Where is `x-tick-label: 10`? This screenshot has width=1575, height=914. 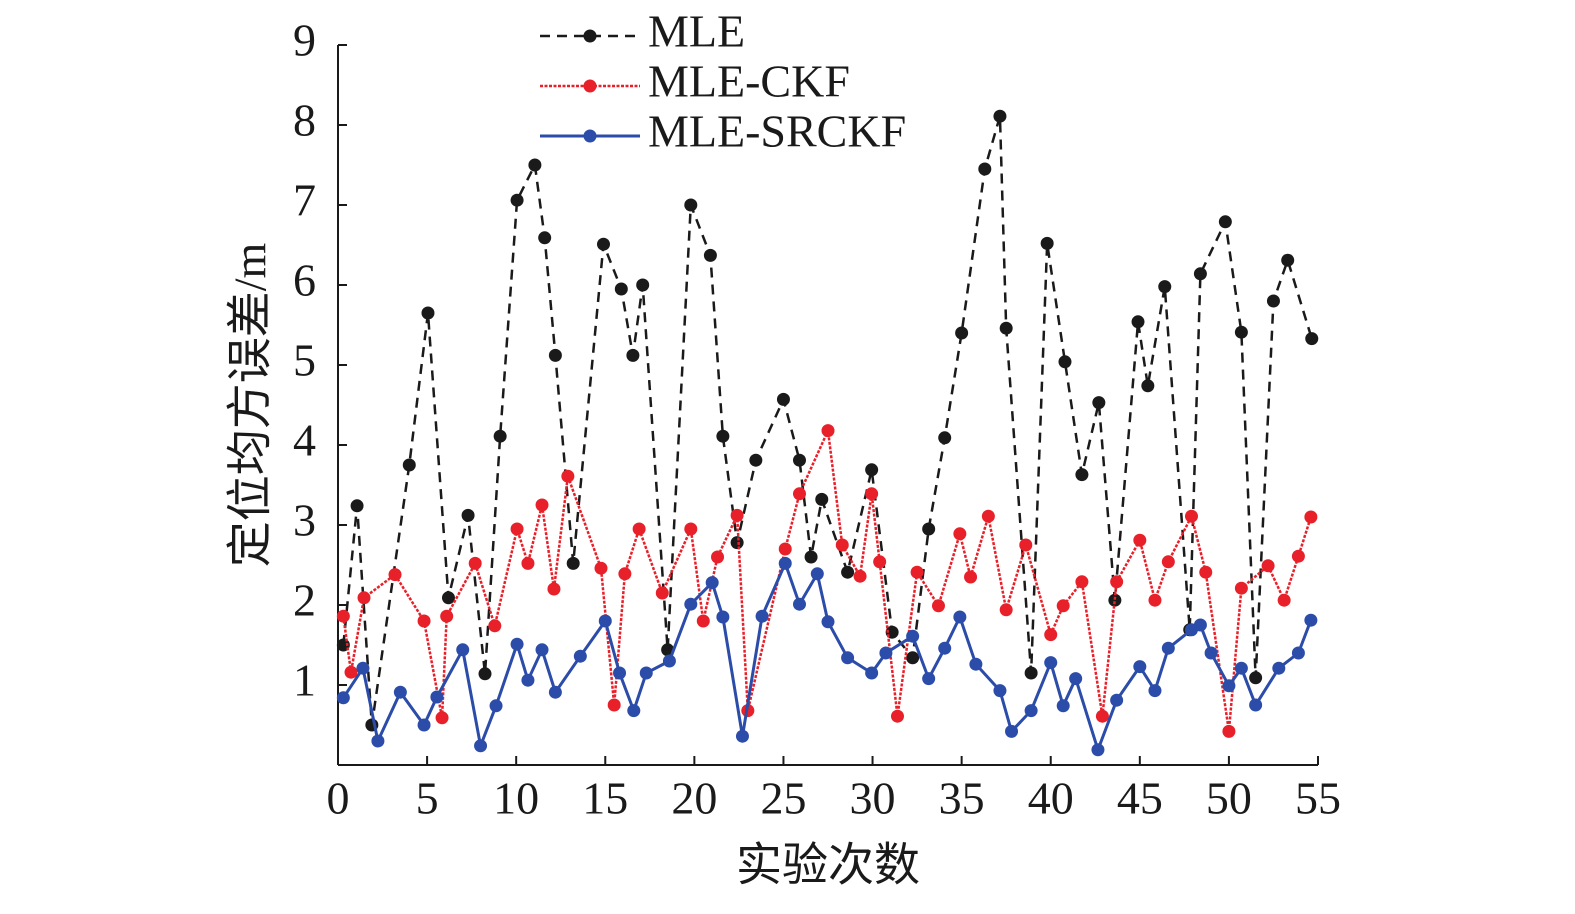
x-tick-label: 10 is located at coordinates (516, 798).